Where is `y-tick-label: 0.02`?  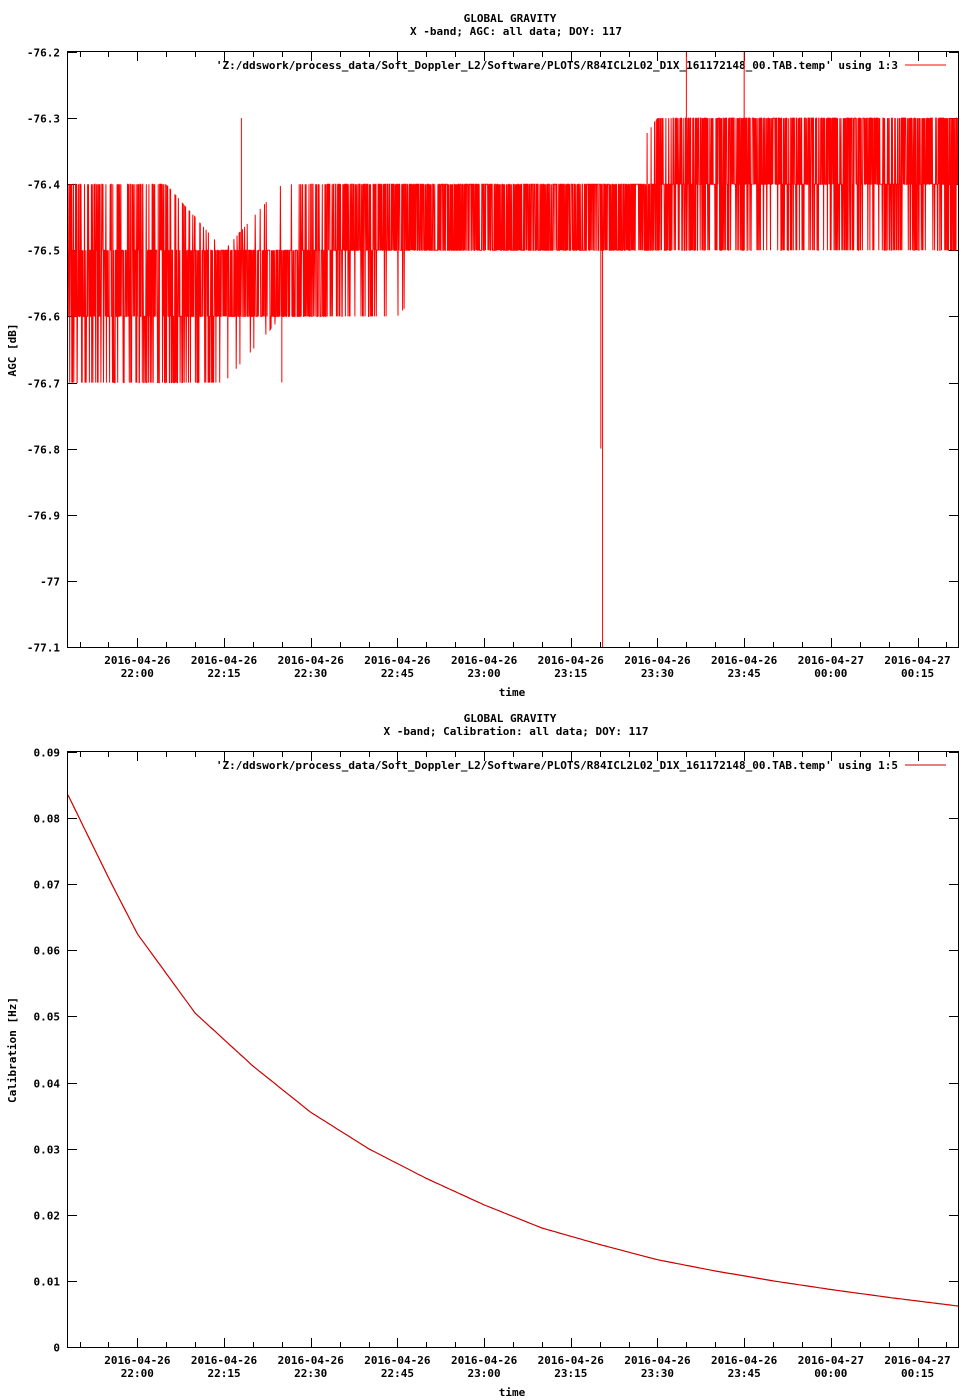 y-tick-label: 0.02 is located at coordinates (47, 1216).